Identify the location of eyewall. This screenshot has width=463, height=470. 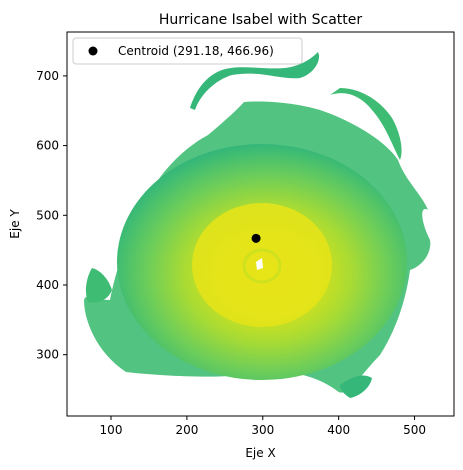
(262, 266).